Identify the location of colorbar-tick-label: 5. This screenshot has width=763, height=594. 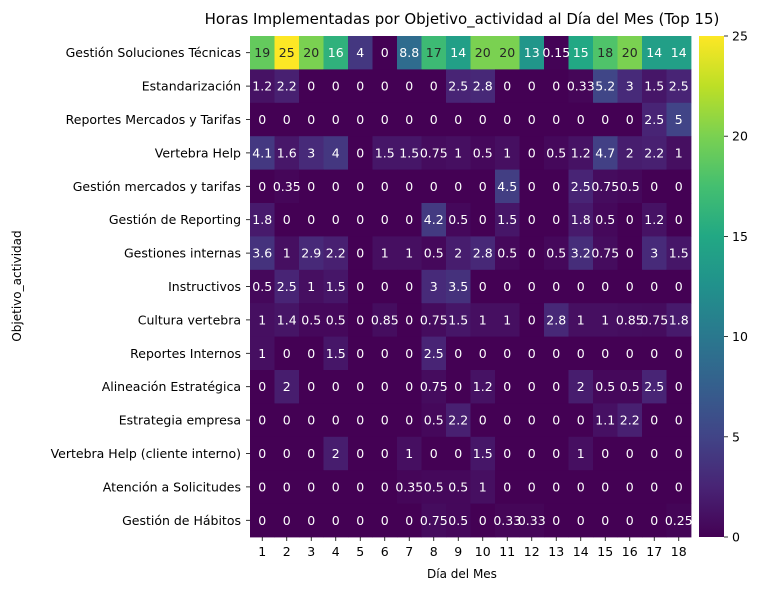
(736, 436).